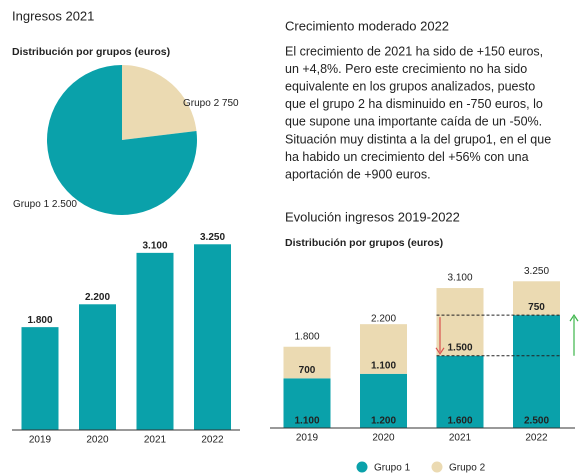 Image resolution: width=582 pixels, height=476 pixels. I want to click on bar-value-label: 1.800, so click(39, 320).